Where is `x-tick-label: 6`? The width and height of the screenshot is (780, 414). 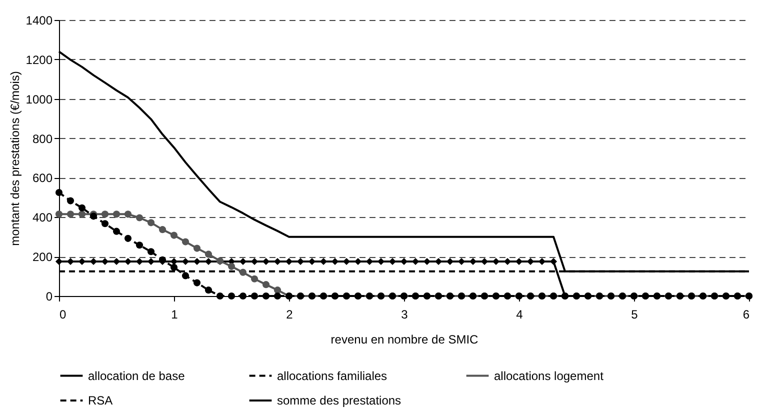 x-tick-label: 6 is located at coordinates (746, 315).